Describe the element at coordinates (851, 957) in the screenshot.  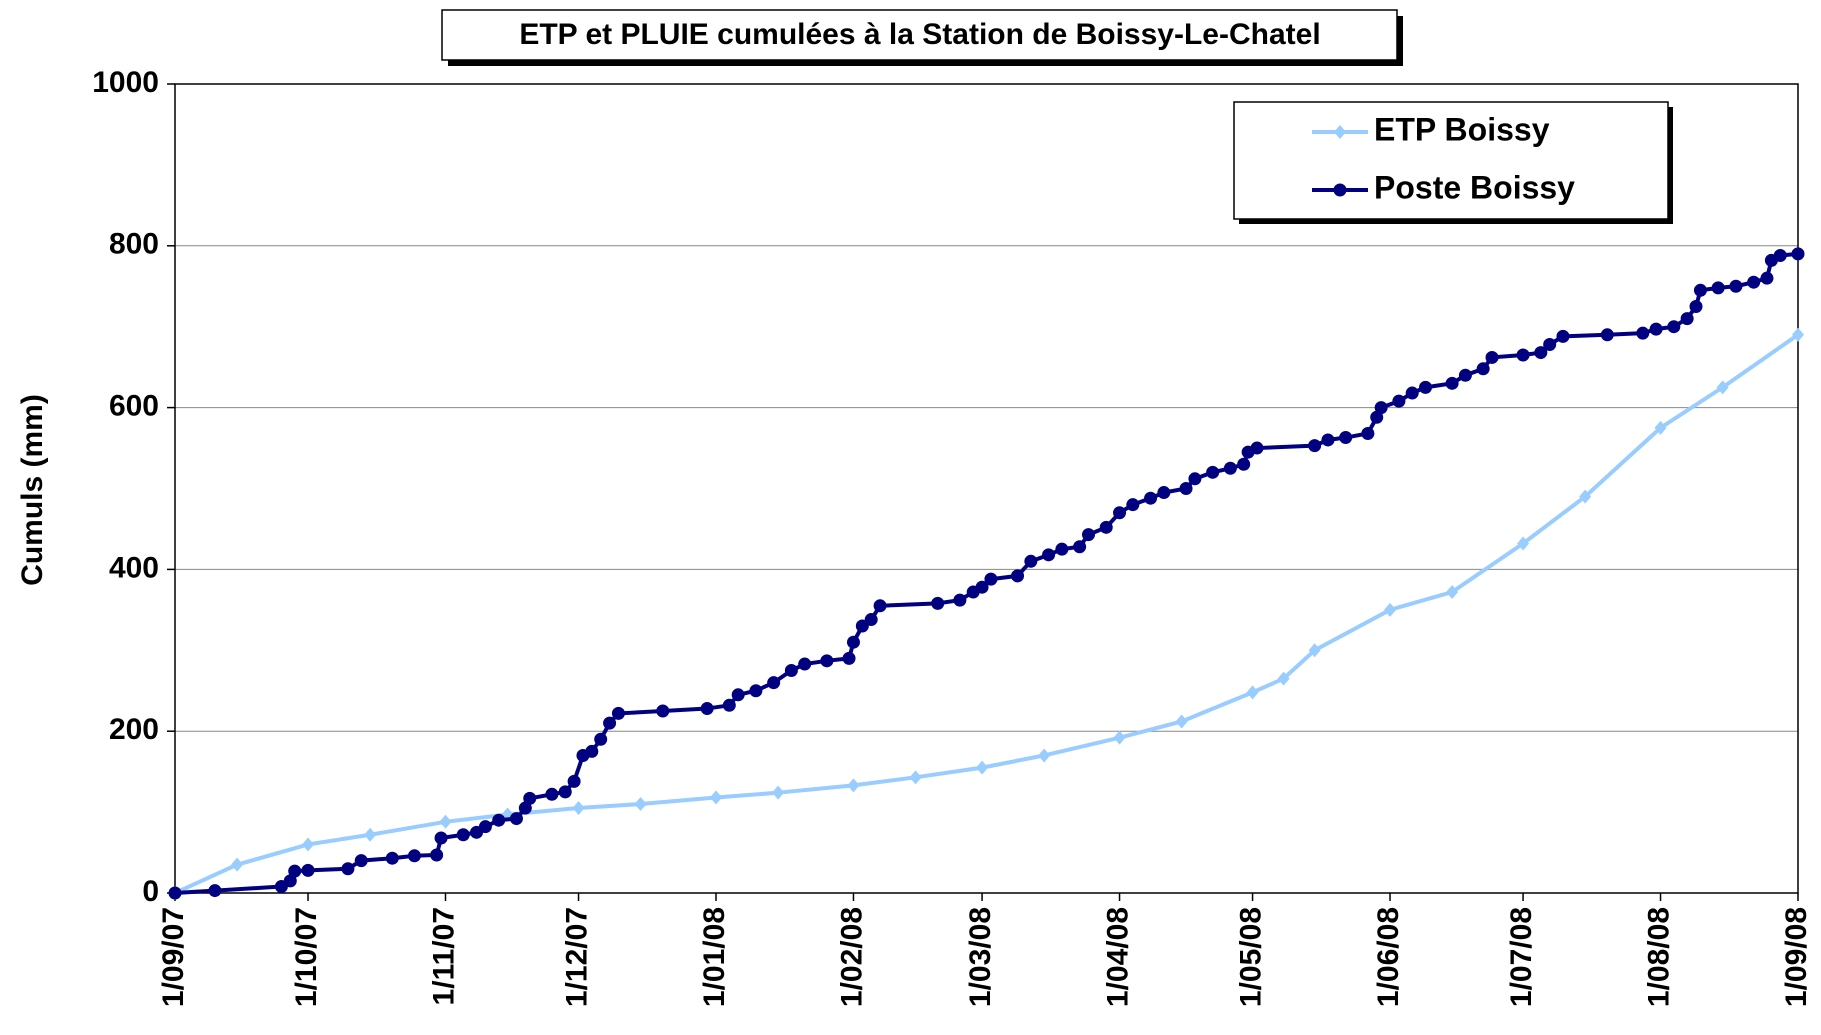
I see `x-tick-label: 1/02/08` at that location.